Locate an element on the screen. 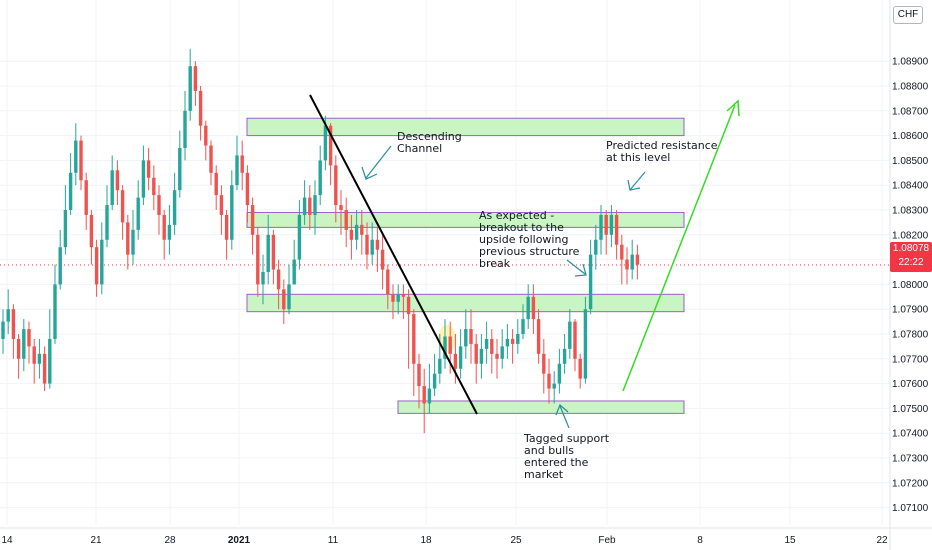 This screenshot has height=550, width=932. y-tick-label: 1.07800 is located at coordinates (910, 335).